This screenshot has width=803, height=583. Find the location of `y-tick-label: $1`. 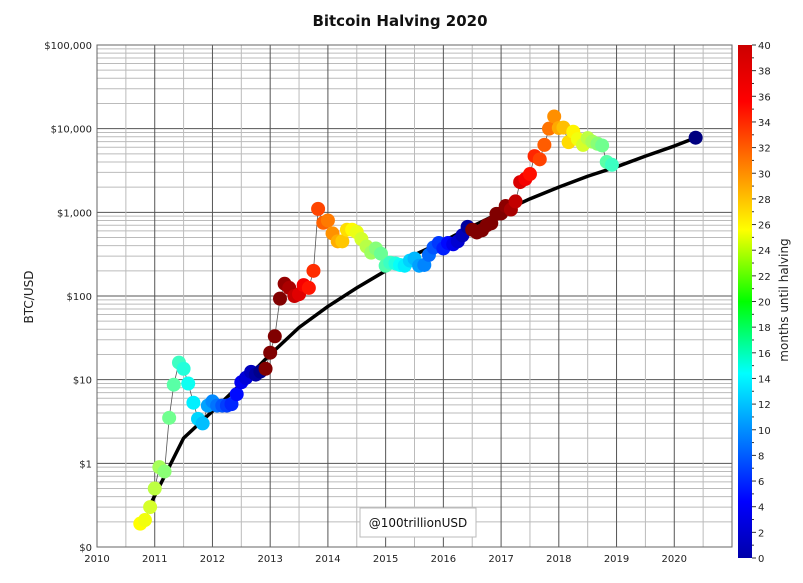

y-tick-label: $1 is located at coordinates (85, 464).